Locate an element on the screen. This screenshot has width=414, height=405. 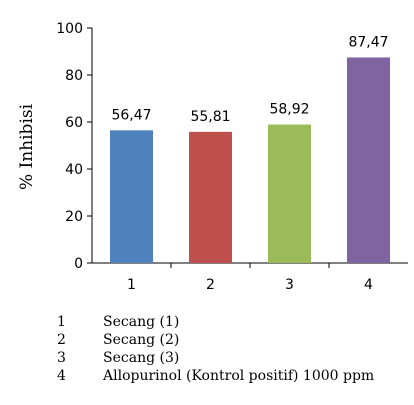
legend-number: 4 is located at coordinates (61, 376).